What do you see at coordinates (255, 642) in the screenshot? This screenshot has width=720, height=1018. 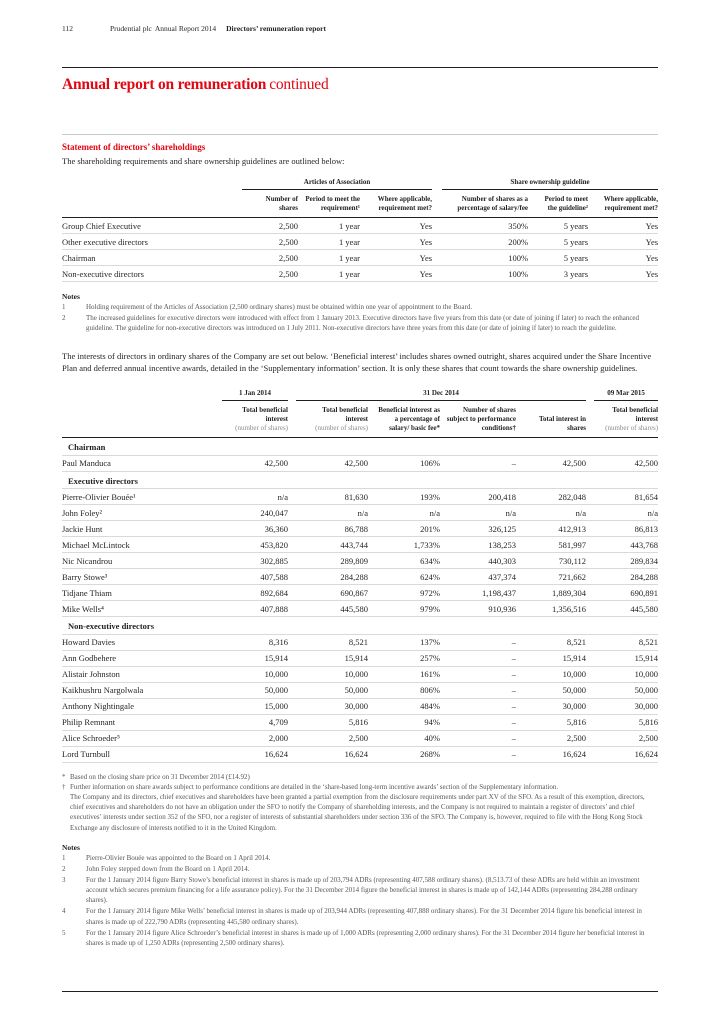 I see `cell: 8,316` at bounding box center [255, 642].